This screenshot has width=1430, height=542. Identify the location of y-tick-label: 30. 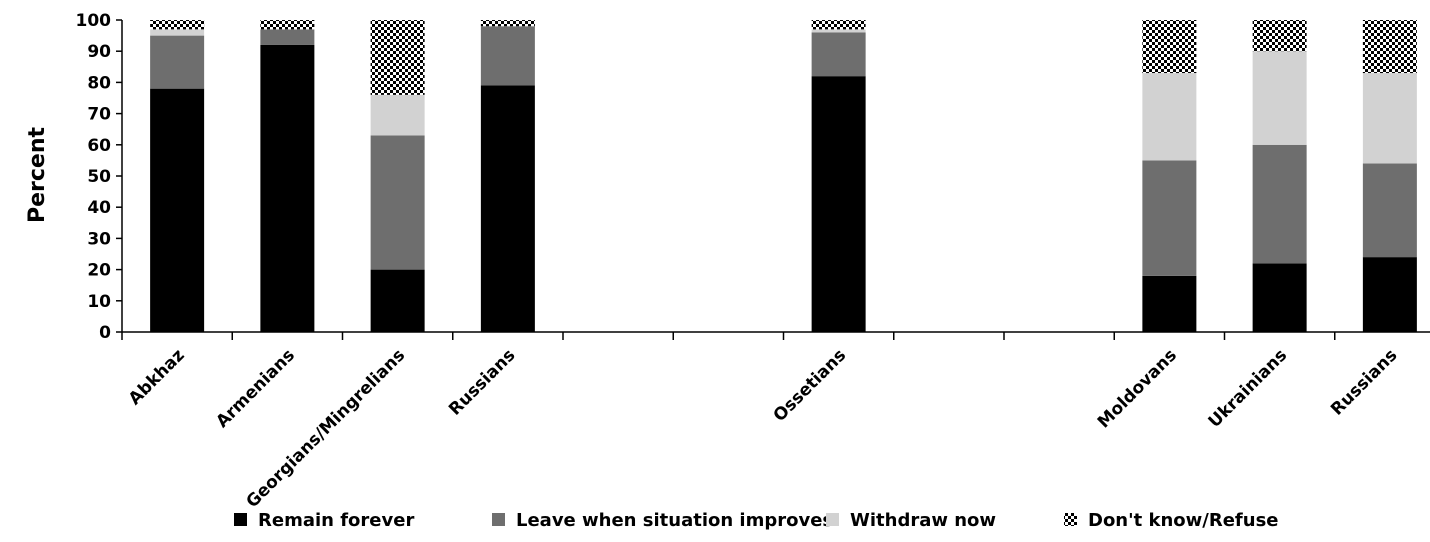
(99, 239).